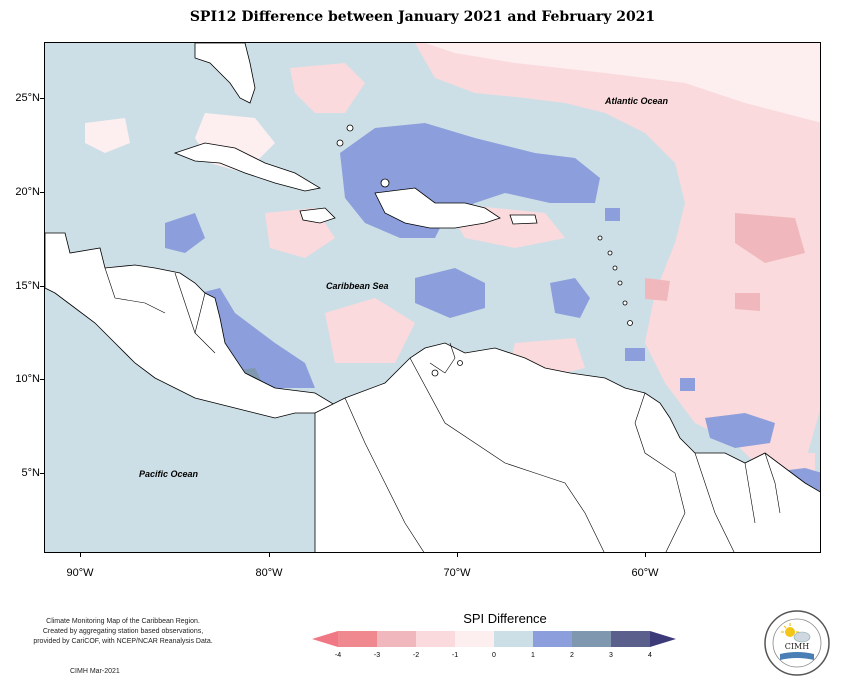  Describe the element at coordinates (95, 671) in the screenshot. I see `credits-date: CIMH Mar-2021` at that location.